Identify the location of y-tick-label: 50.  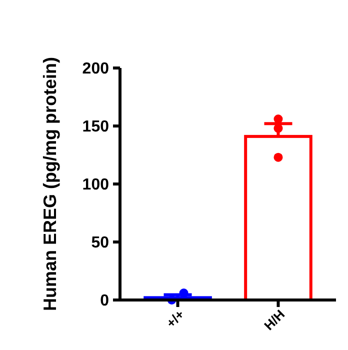
(100, 243).